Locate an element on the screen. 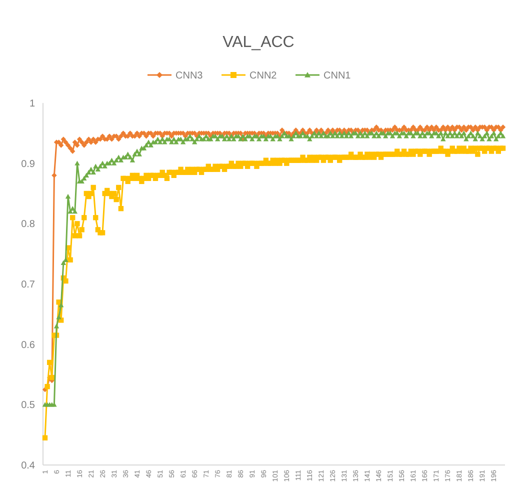 This screenshot has width=517, height=497. legend-label: CNN2 is located at coordinates (264, 76).